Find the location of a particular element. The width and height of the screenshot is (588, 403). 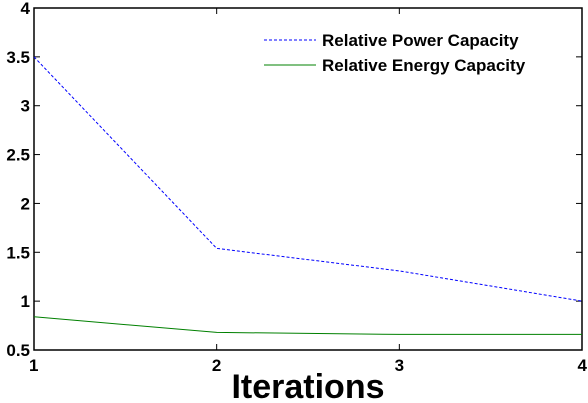

y-tick-label: 4 is located at coordinates (26, 9).